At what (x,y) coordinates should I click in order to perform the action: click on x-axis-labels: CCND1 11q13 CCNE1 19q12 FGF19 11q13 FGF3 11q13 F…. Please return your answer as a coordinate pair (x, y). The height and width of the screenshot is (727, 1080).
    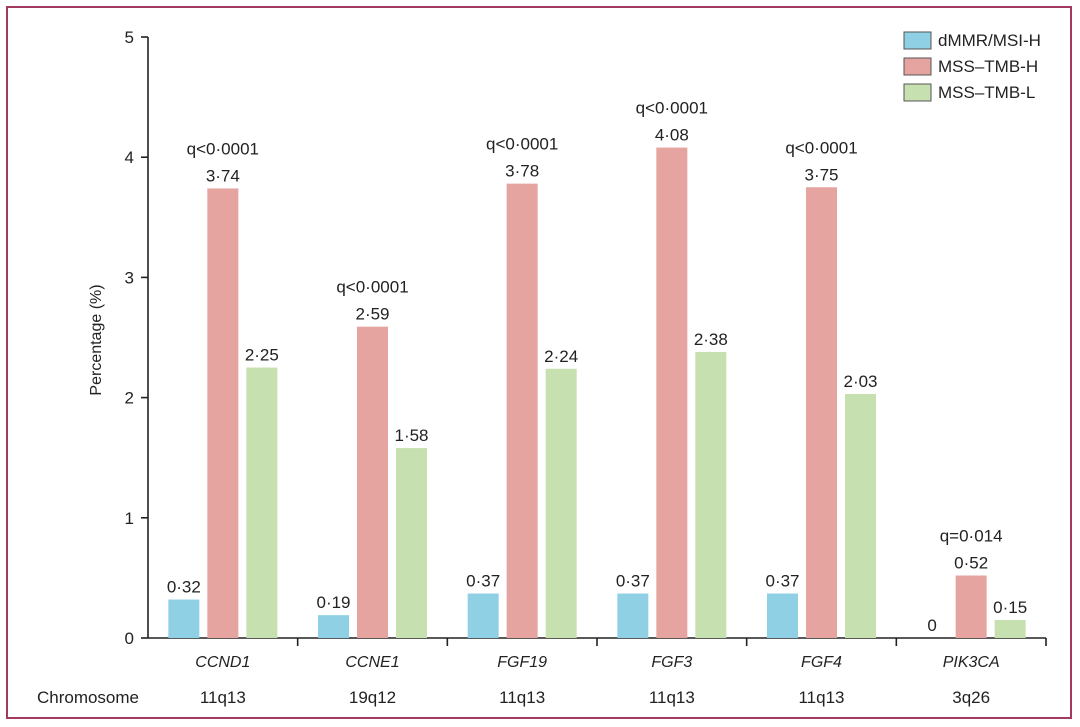
    Looking at the image, I should click on (518, 680).